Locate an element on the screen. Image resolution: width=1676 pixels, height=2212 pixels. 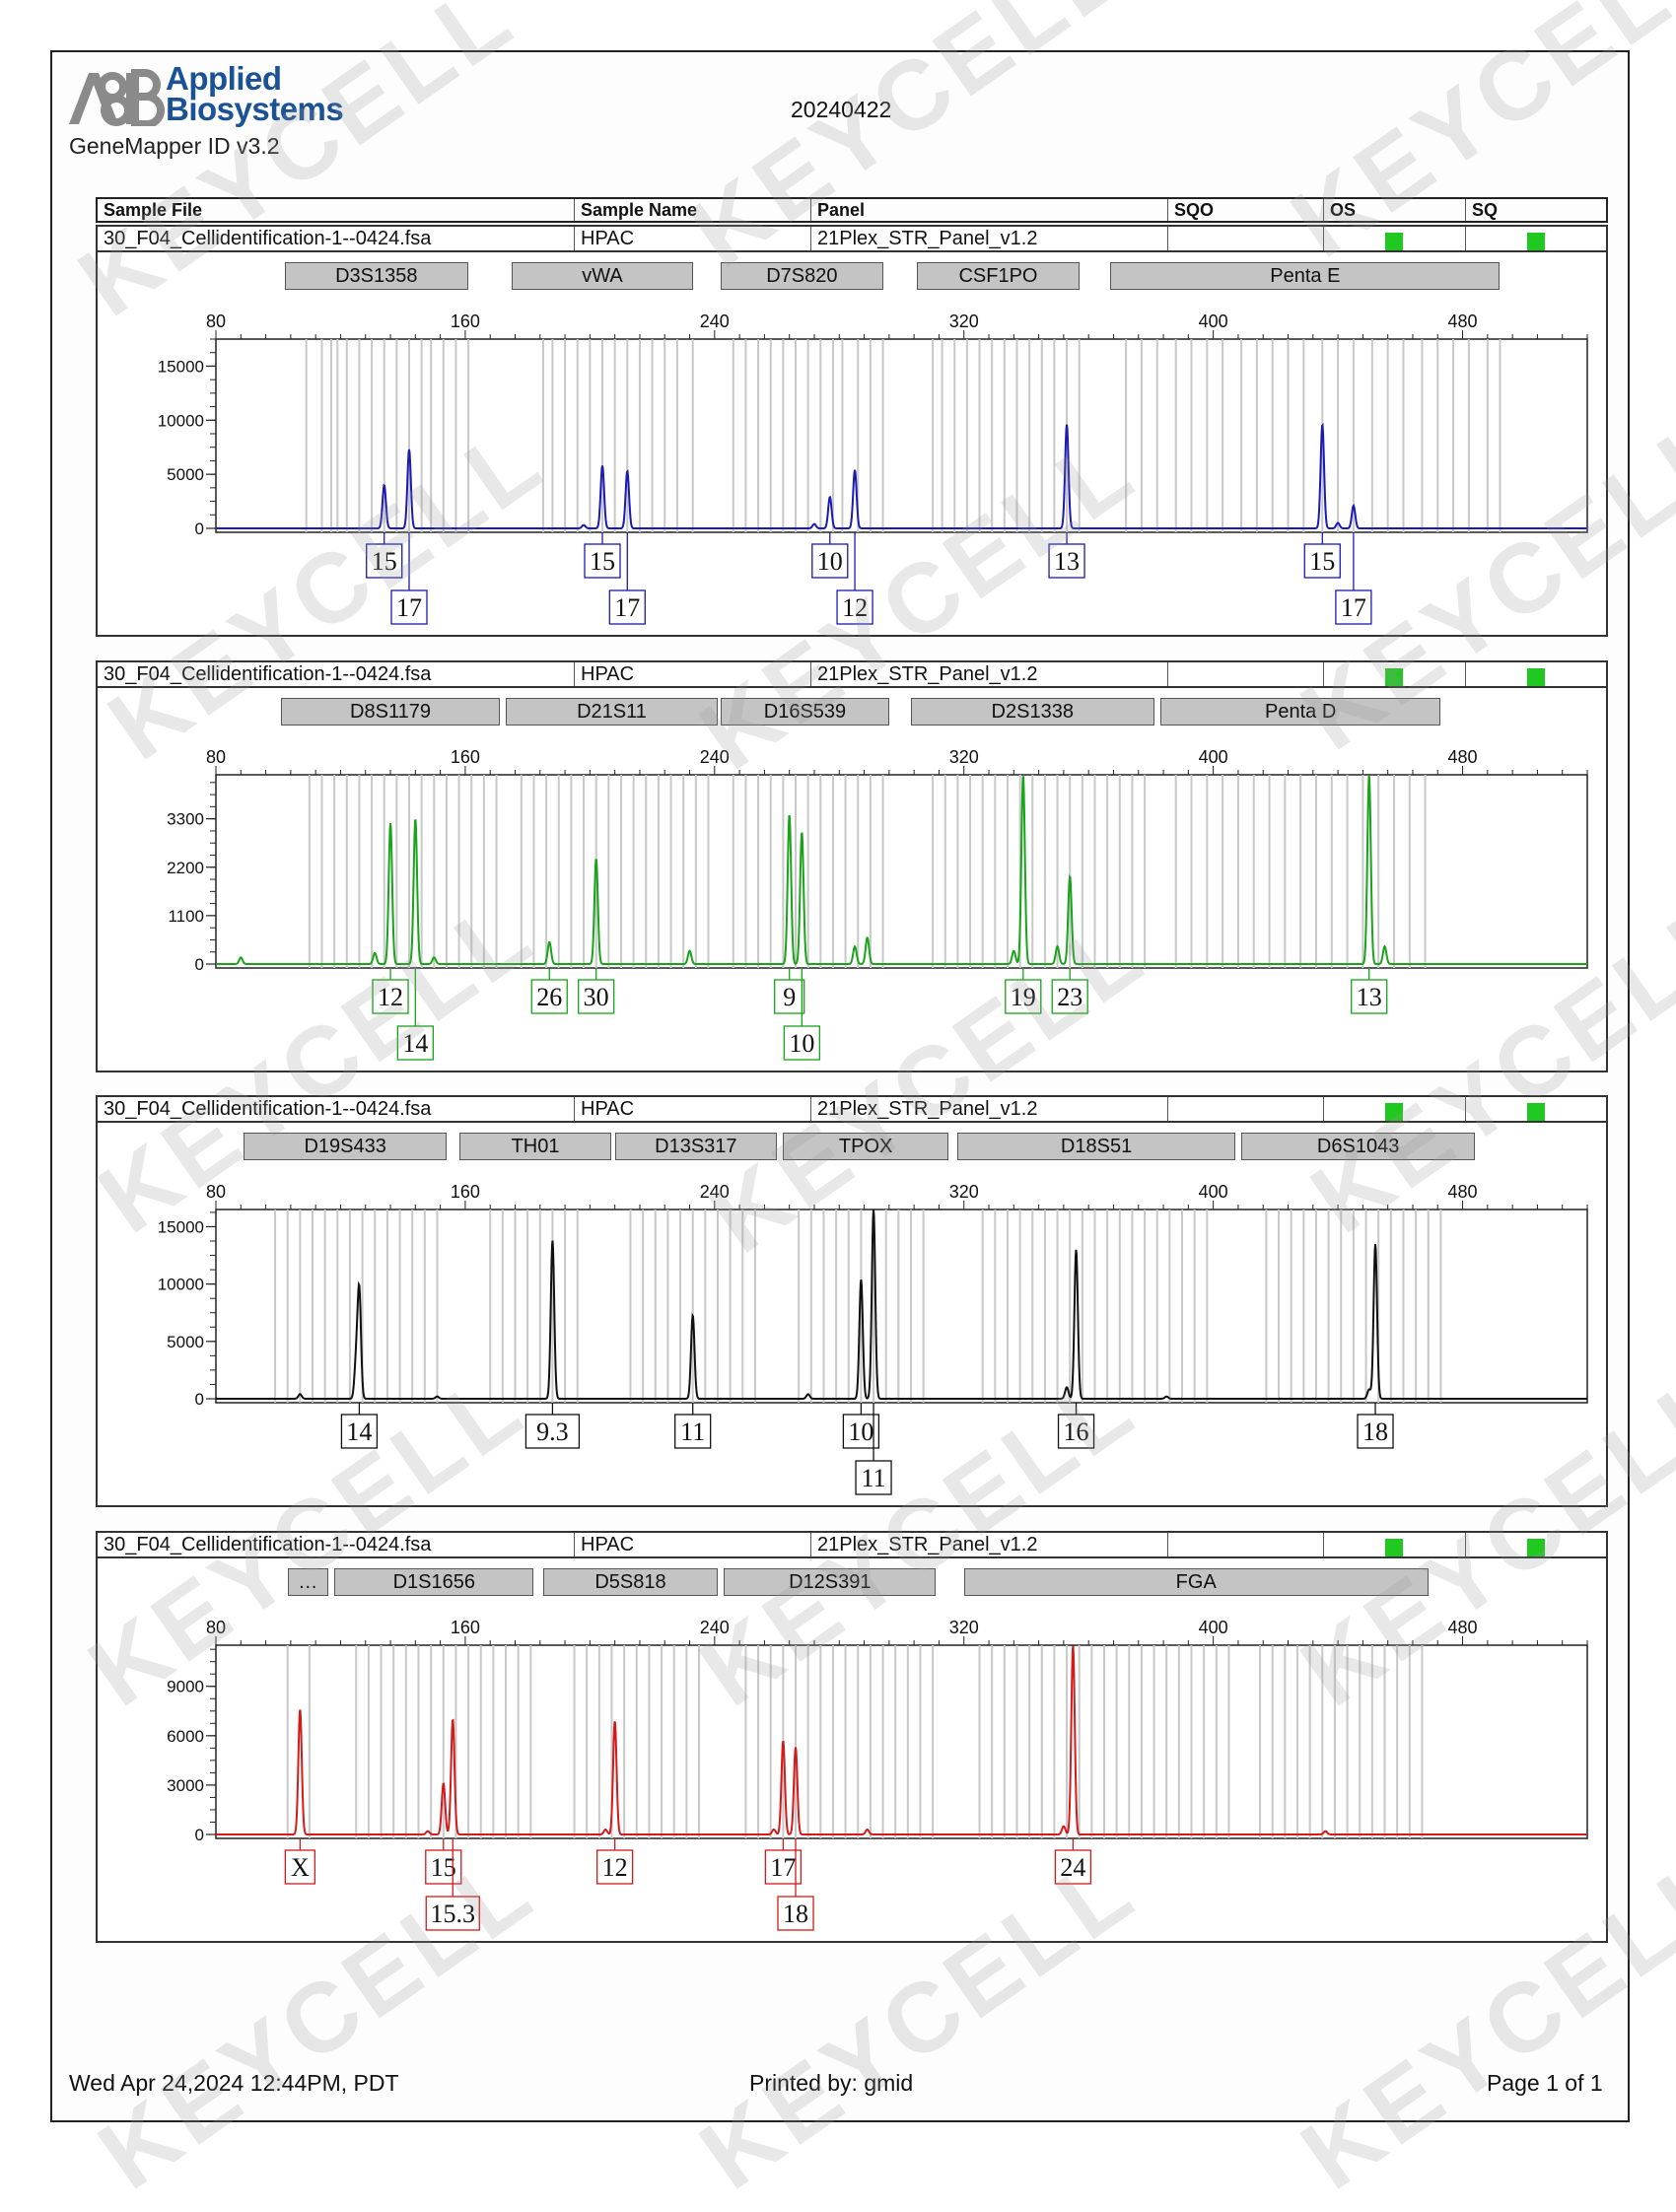
locus-marker: D7S820 is located at coordinates (802, 276).